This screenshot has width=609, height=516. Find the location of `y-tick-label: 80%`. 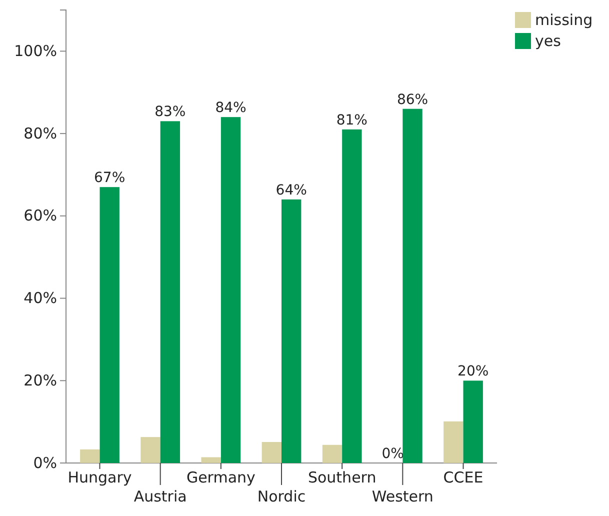

y-tick-label: 80% is located at coordinates (40, 133).